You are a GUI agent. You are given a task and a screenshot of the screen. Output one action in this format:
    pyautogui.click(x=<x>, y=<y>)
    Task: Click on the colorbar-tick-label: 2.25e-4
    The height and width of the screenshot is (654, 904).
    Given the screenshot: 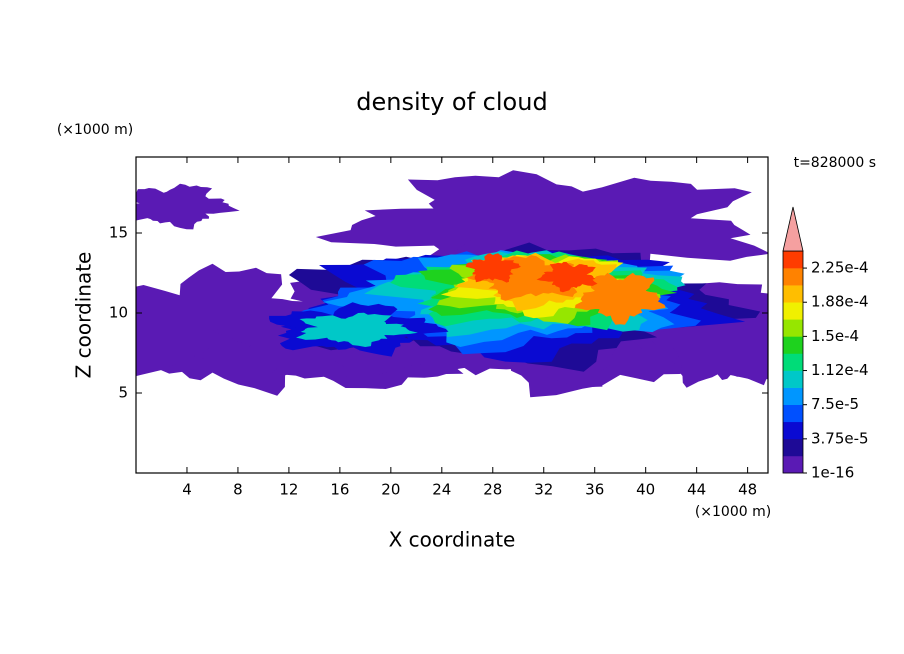 What is the action you would take?
    pyautogui.click(x=840, y=268)
    